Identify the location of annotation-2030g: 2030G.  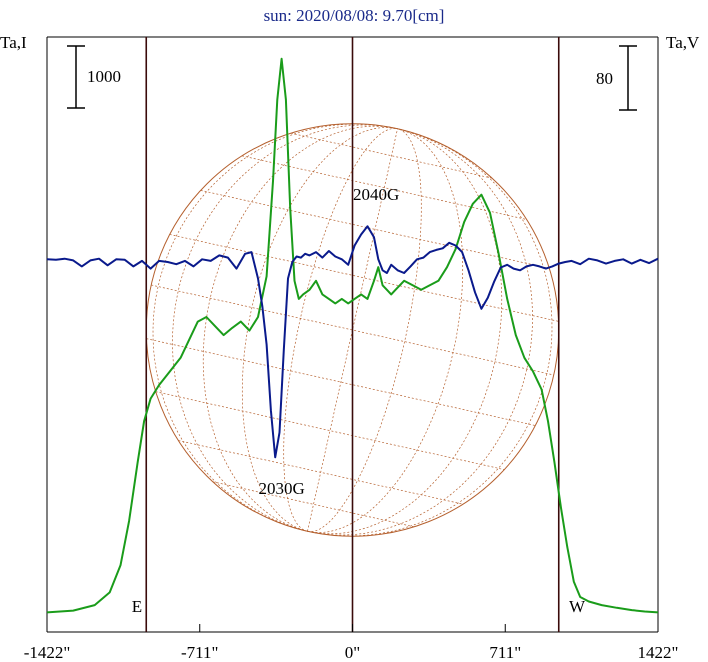
(281, 488).